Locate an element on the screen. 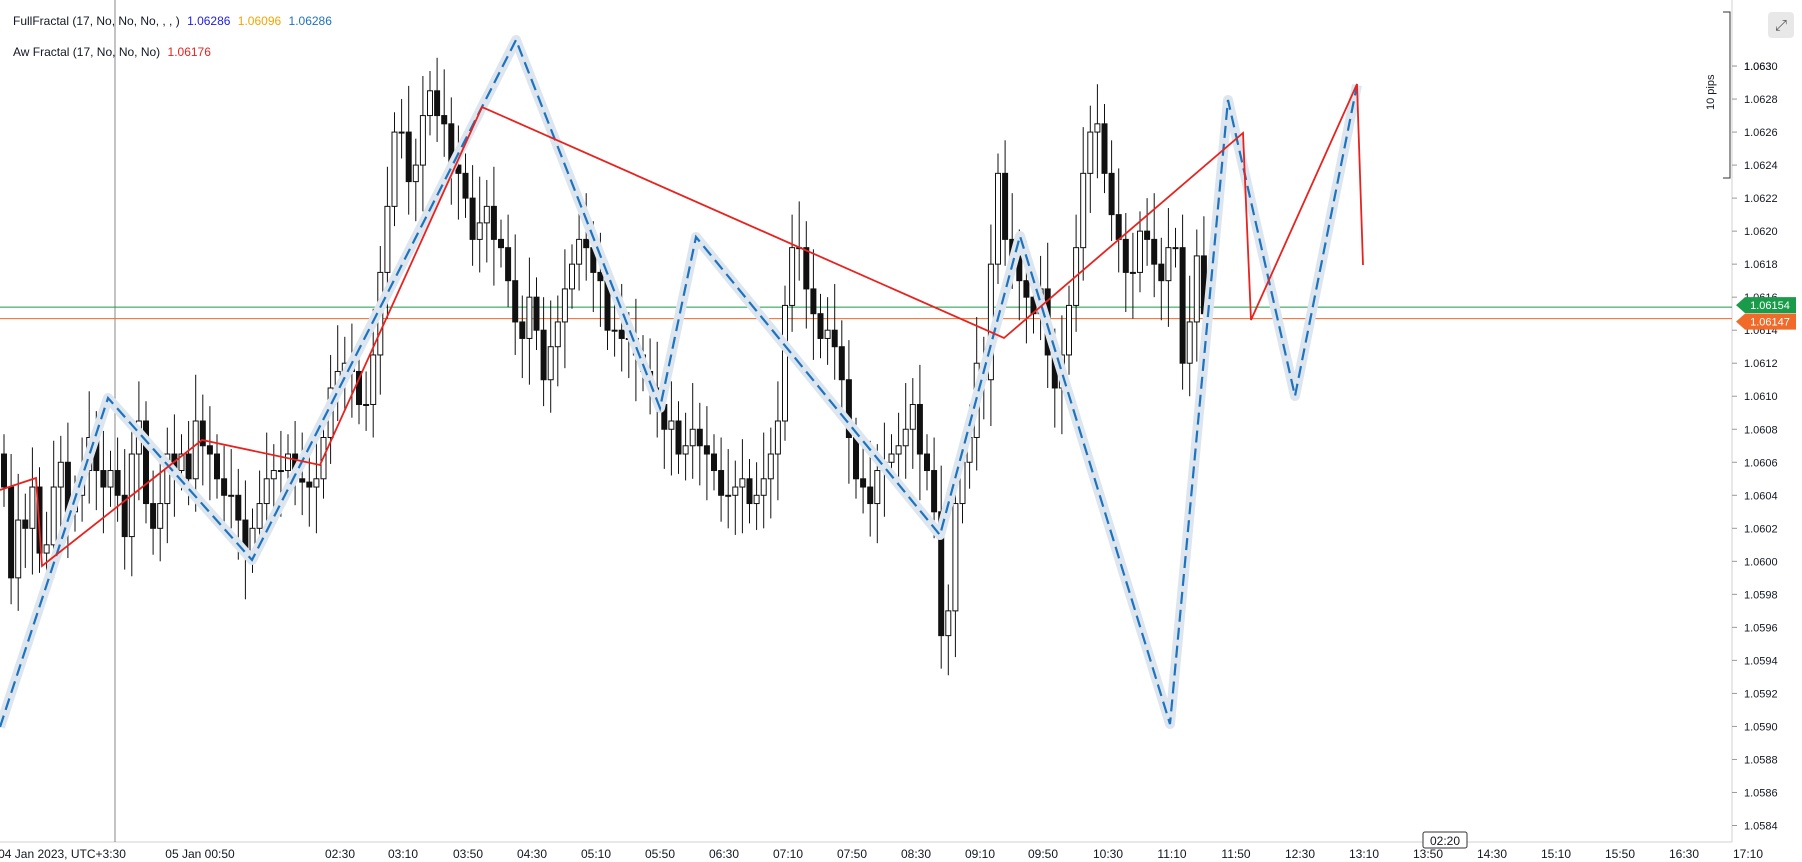 The height and width of the screenshot is (862, 1802). time-tick-label: 15:10 is located at coordinates (1556, 854).